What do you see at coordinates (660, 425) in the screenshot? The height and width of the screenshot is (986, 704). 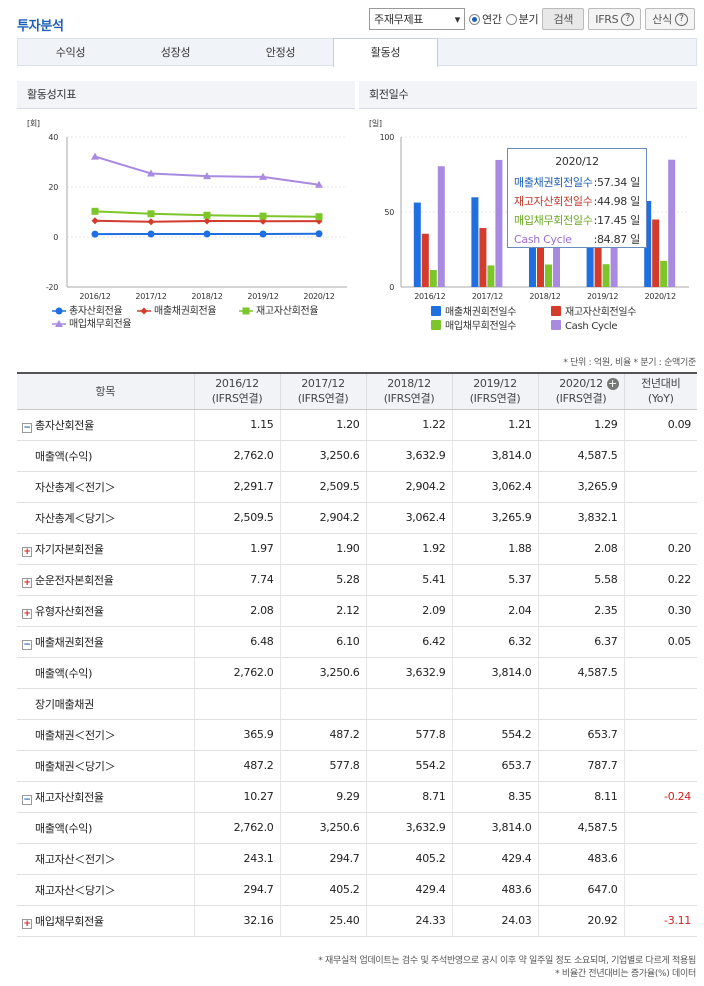 I see `yoy-cell: 0.09` at bounding box center [660, 425].